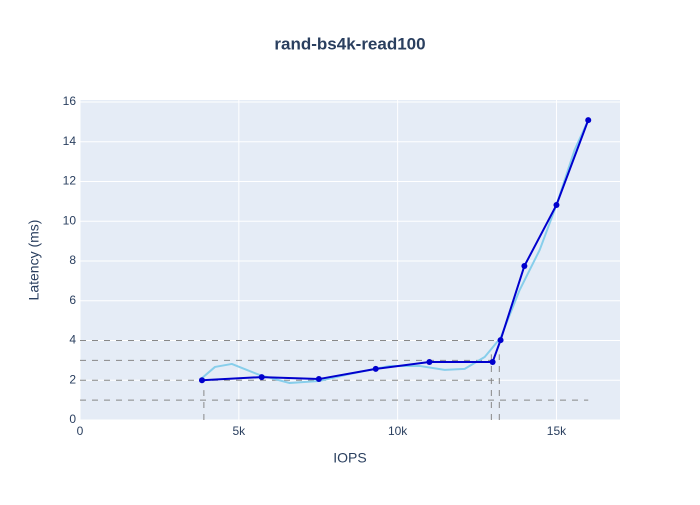 Image resolution: width=700 pixels, height=505 pixels. What do you see at coordinates (34, 260) in the screenshot?
I see `y-axis-label: Latency (ms)` at bounding box center [34, 260].